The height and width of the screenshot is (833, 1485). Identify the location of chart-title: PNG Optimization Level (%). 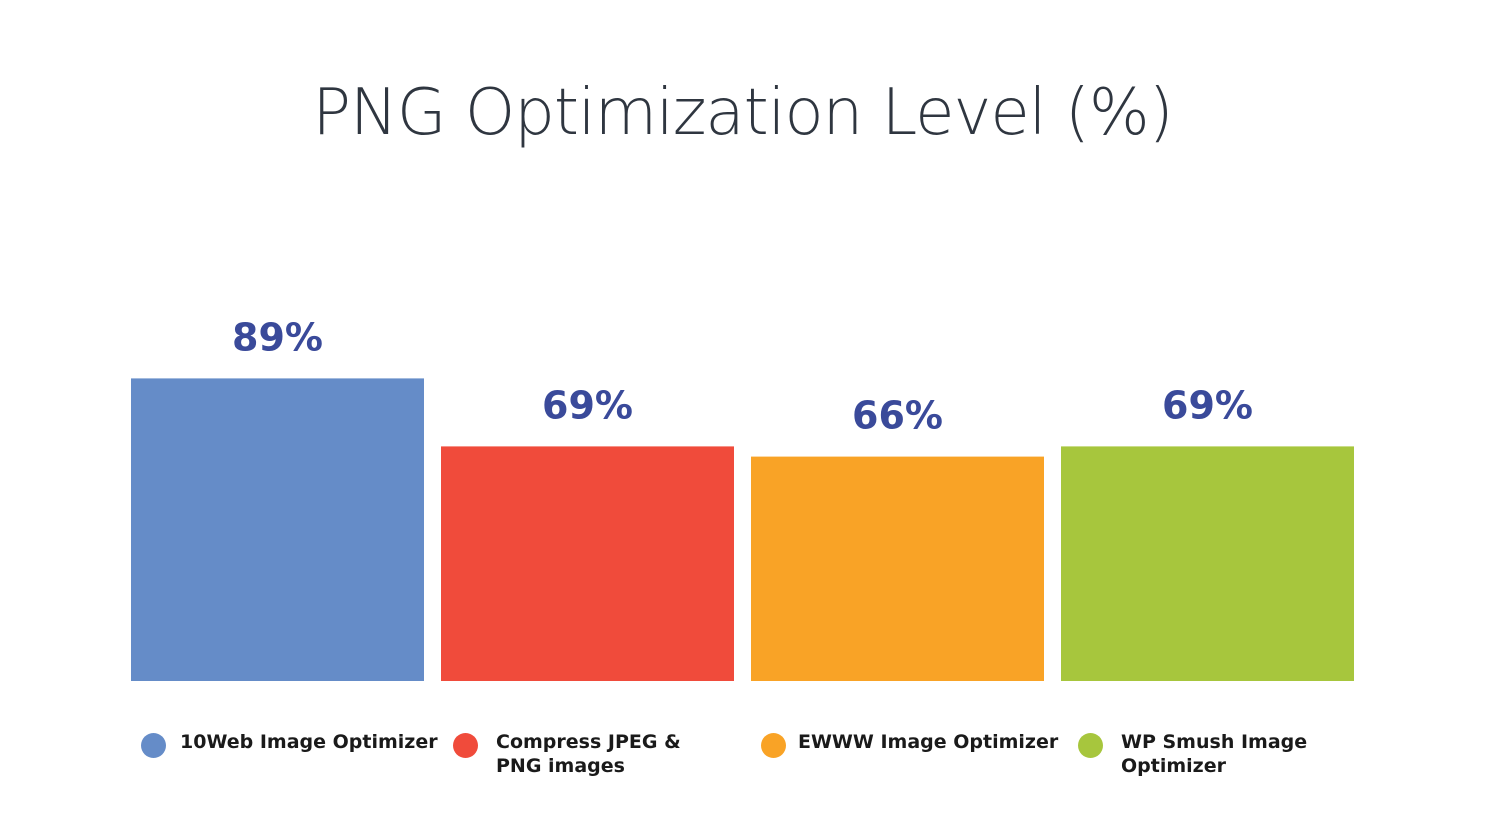
(742, 113).